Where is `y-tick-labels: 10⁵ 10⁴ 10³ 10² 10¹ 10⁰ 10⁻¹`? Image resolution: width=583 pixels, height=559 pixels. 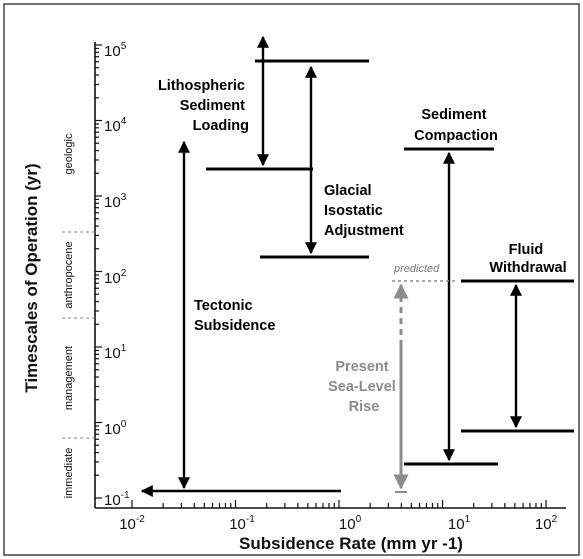 y-tick-labels: 10⁵ 10⁴ 10³ 10² 10¹ 10⁰ 10⁻¹ is located at coordinates (117, 275).